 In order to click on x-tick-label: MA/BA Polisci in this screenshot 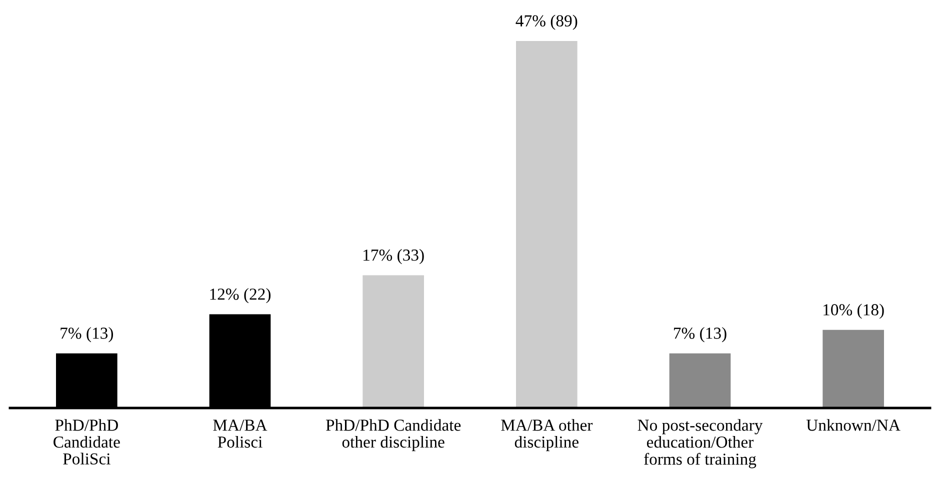, I will do `click(240, 434)`.